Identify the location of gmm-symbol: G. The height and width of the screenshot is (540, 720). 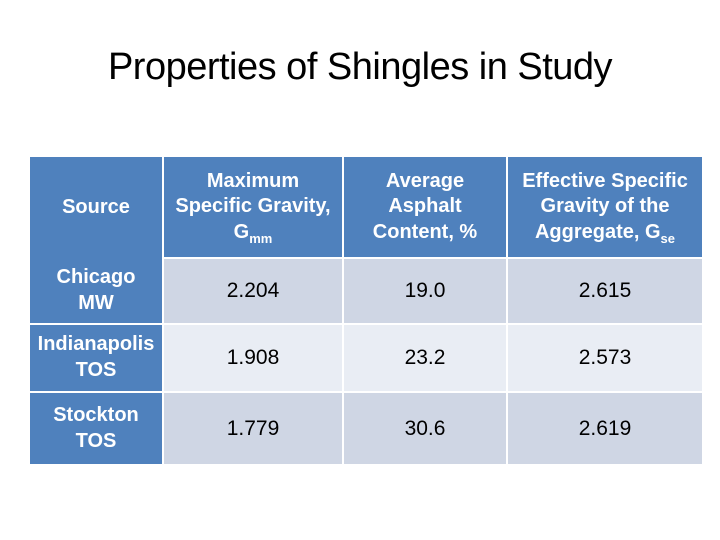
(241, 231).